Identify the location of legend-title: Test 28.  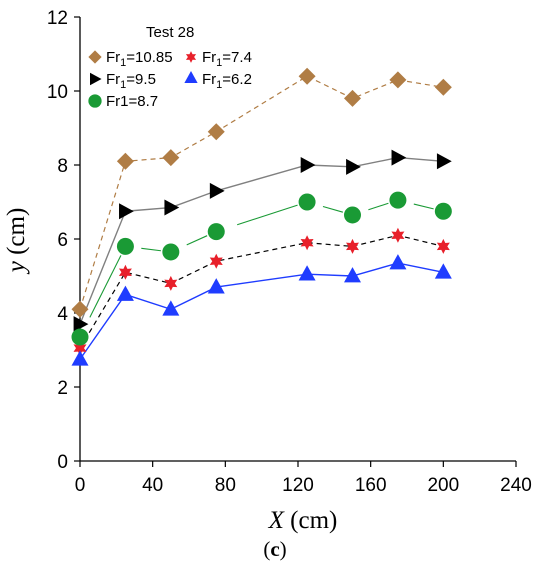
(170, 32).